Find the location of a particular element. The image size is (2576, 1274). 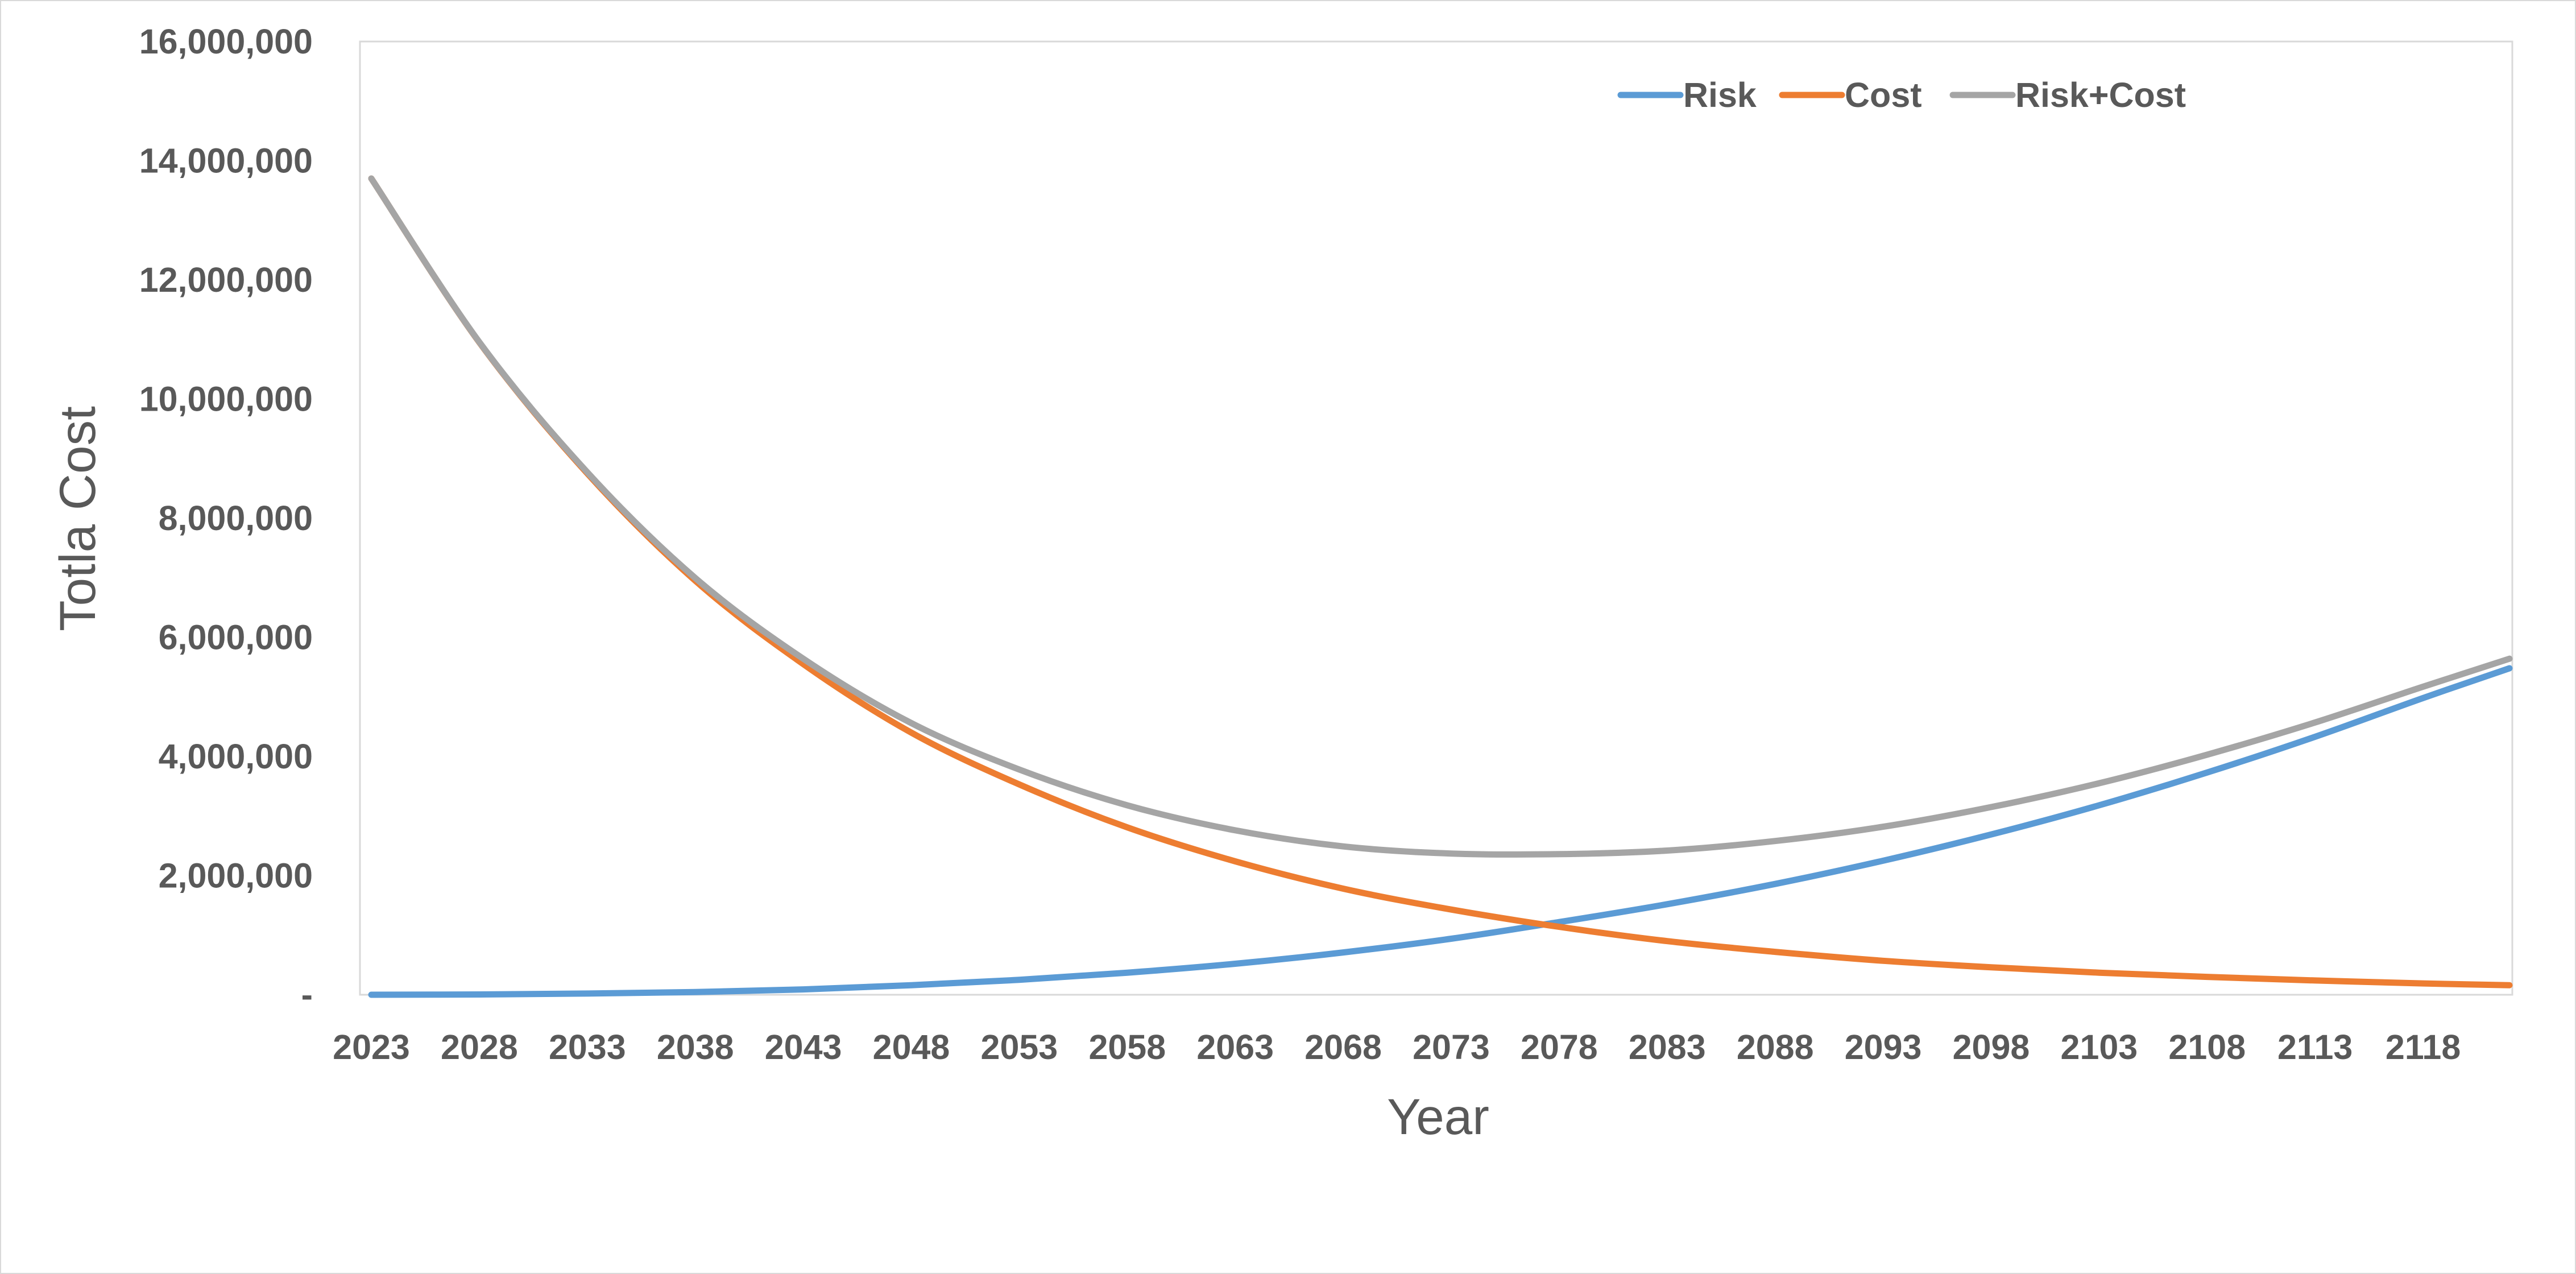

x-tick-label: 2033 is located at coordinates (587, 1047).